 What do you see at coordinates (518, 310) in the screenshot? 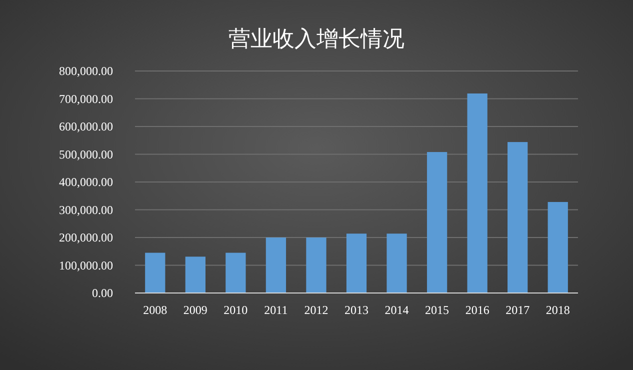
I see `x-tick-label: 2017` at bounding box center [518, 310].